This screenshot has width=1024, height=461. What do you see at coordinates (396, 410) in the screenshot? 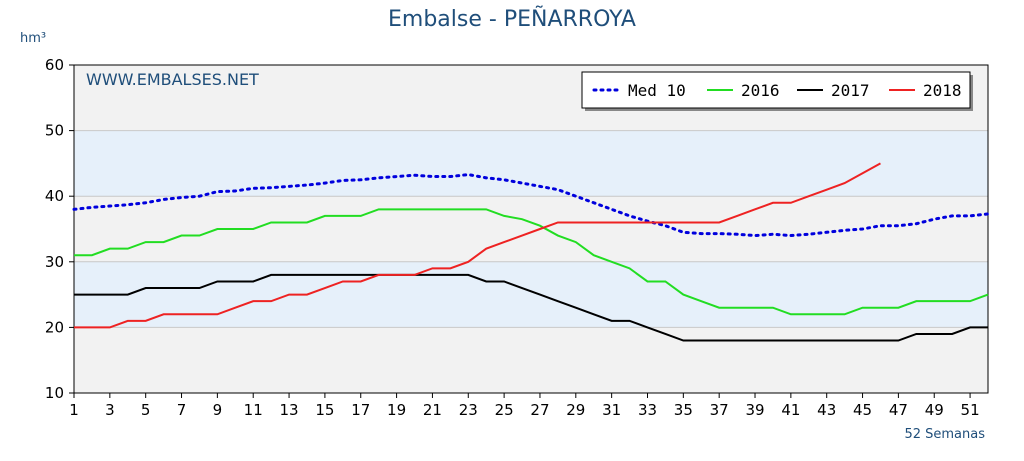
I see `x-tick-label: 19` at bounding box center [396, 410].